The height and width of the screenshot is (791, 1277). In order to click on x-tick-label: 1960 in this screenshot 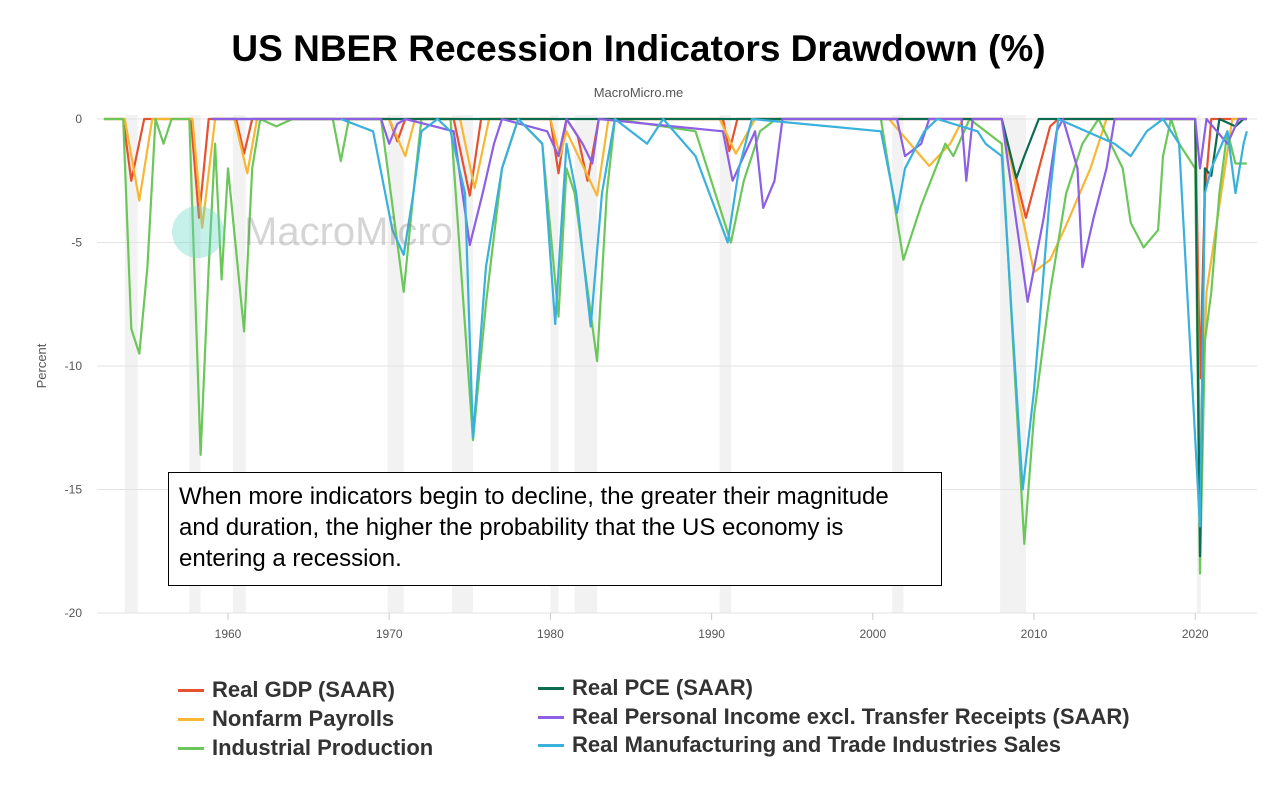, I will do `click(228, 634)`.